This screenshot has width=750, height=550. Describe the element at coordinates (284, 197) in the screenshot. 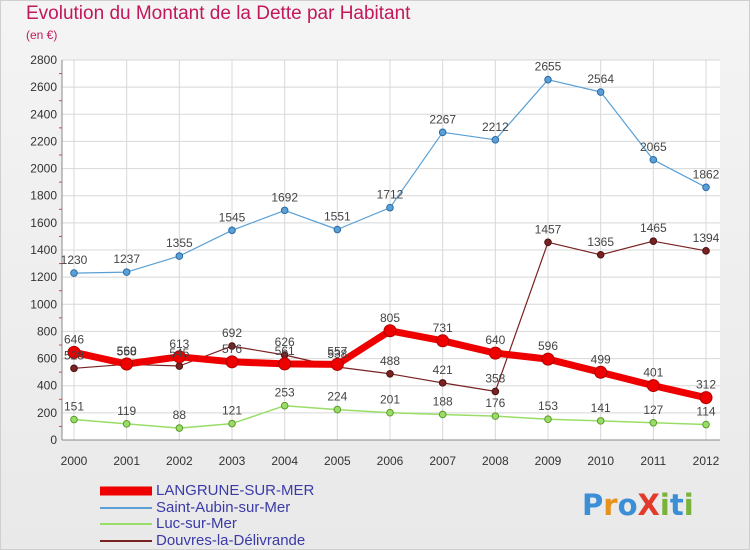

I see `data-label: 1692` at that location.